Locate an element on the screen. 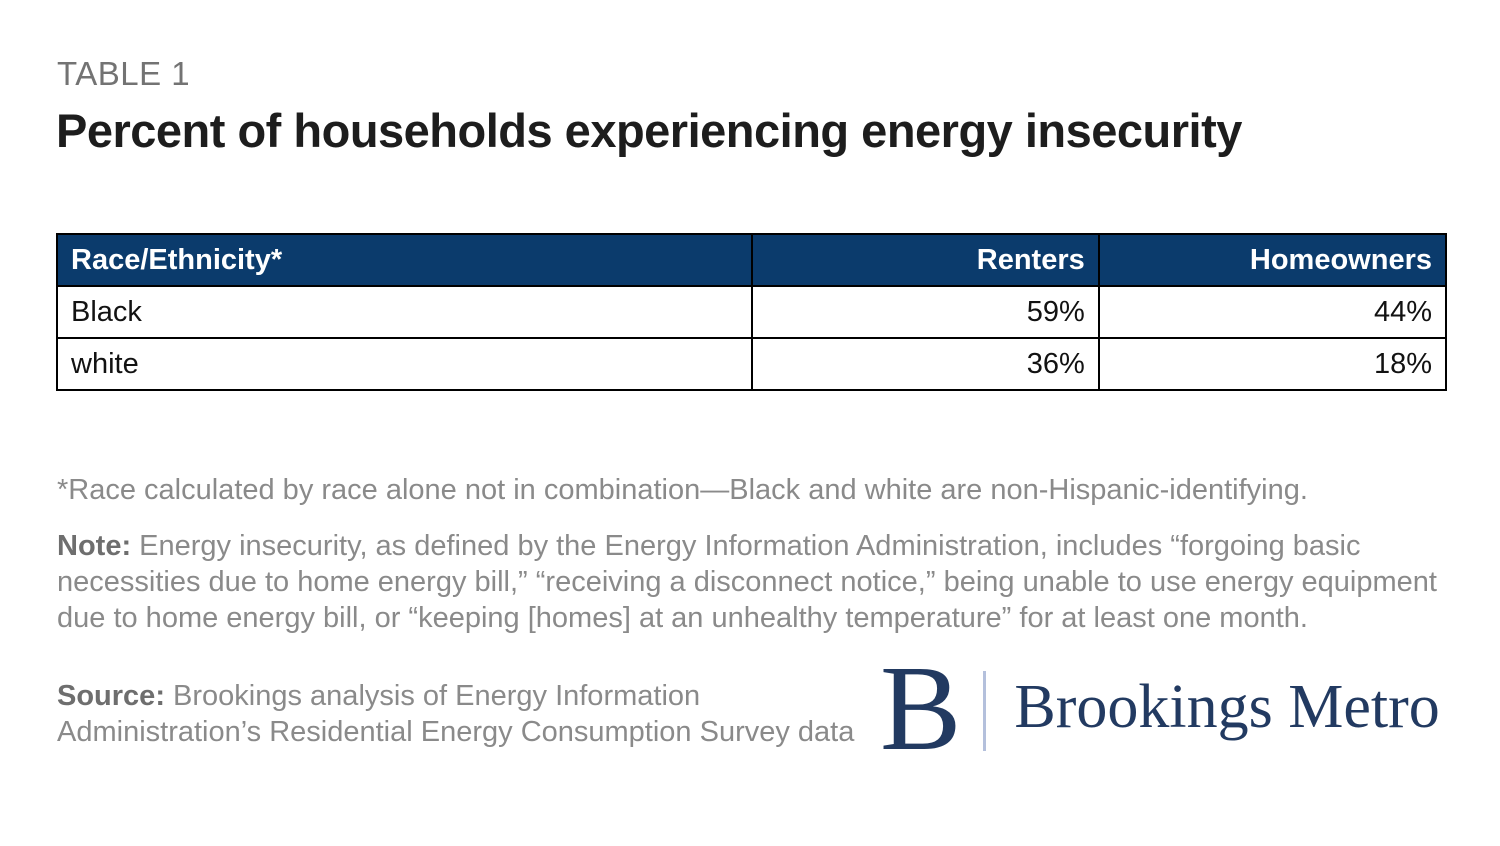 The height and width of the screenshot is (846, 1500). renters-value: 36% is located at coordinates (925, 364).